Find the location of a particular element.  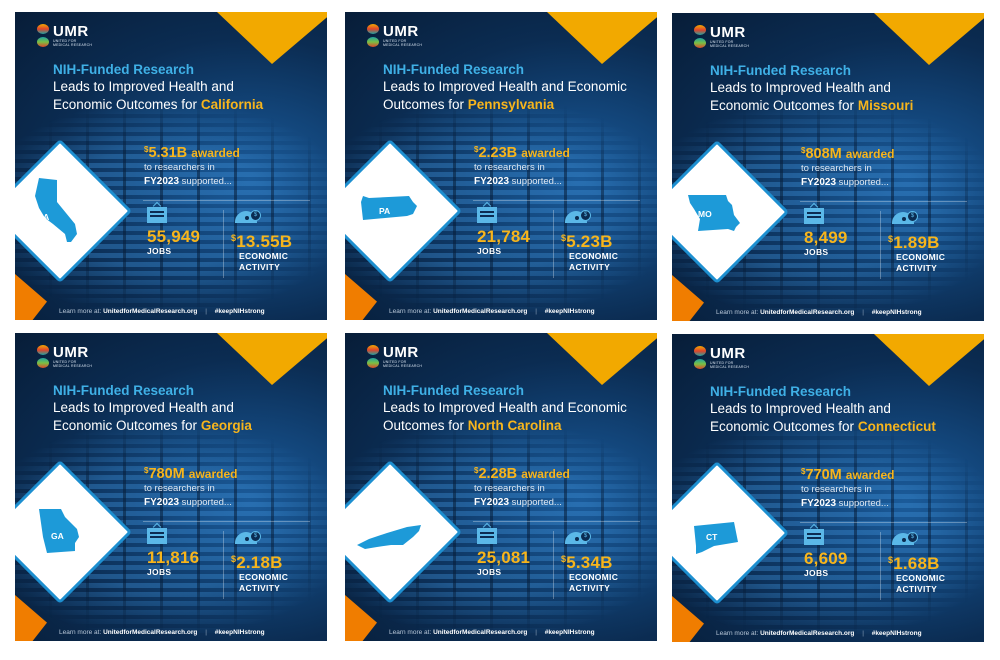

jobs-value: 21,784 is located at coordinates (504, 236).